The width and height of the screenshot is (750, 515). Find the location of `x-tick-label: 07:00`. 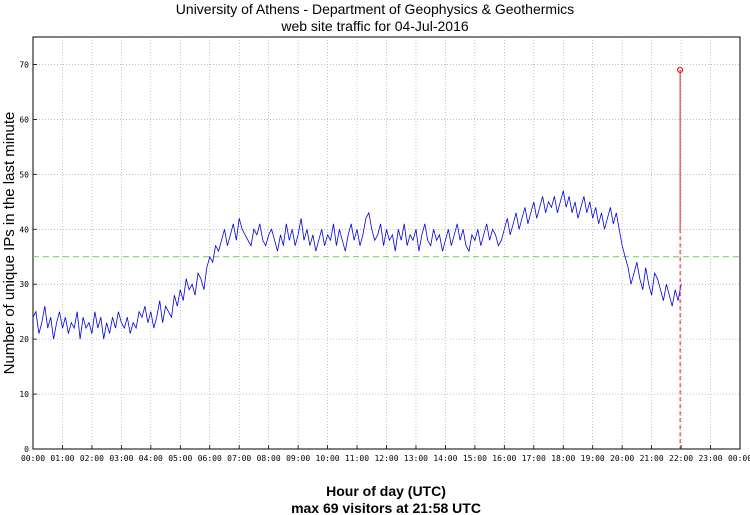

x-tick-label: 07:00 is located at coordinates (239, 458).